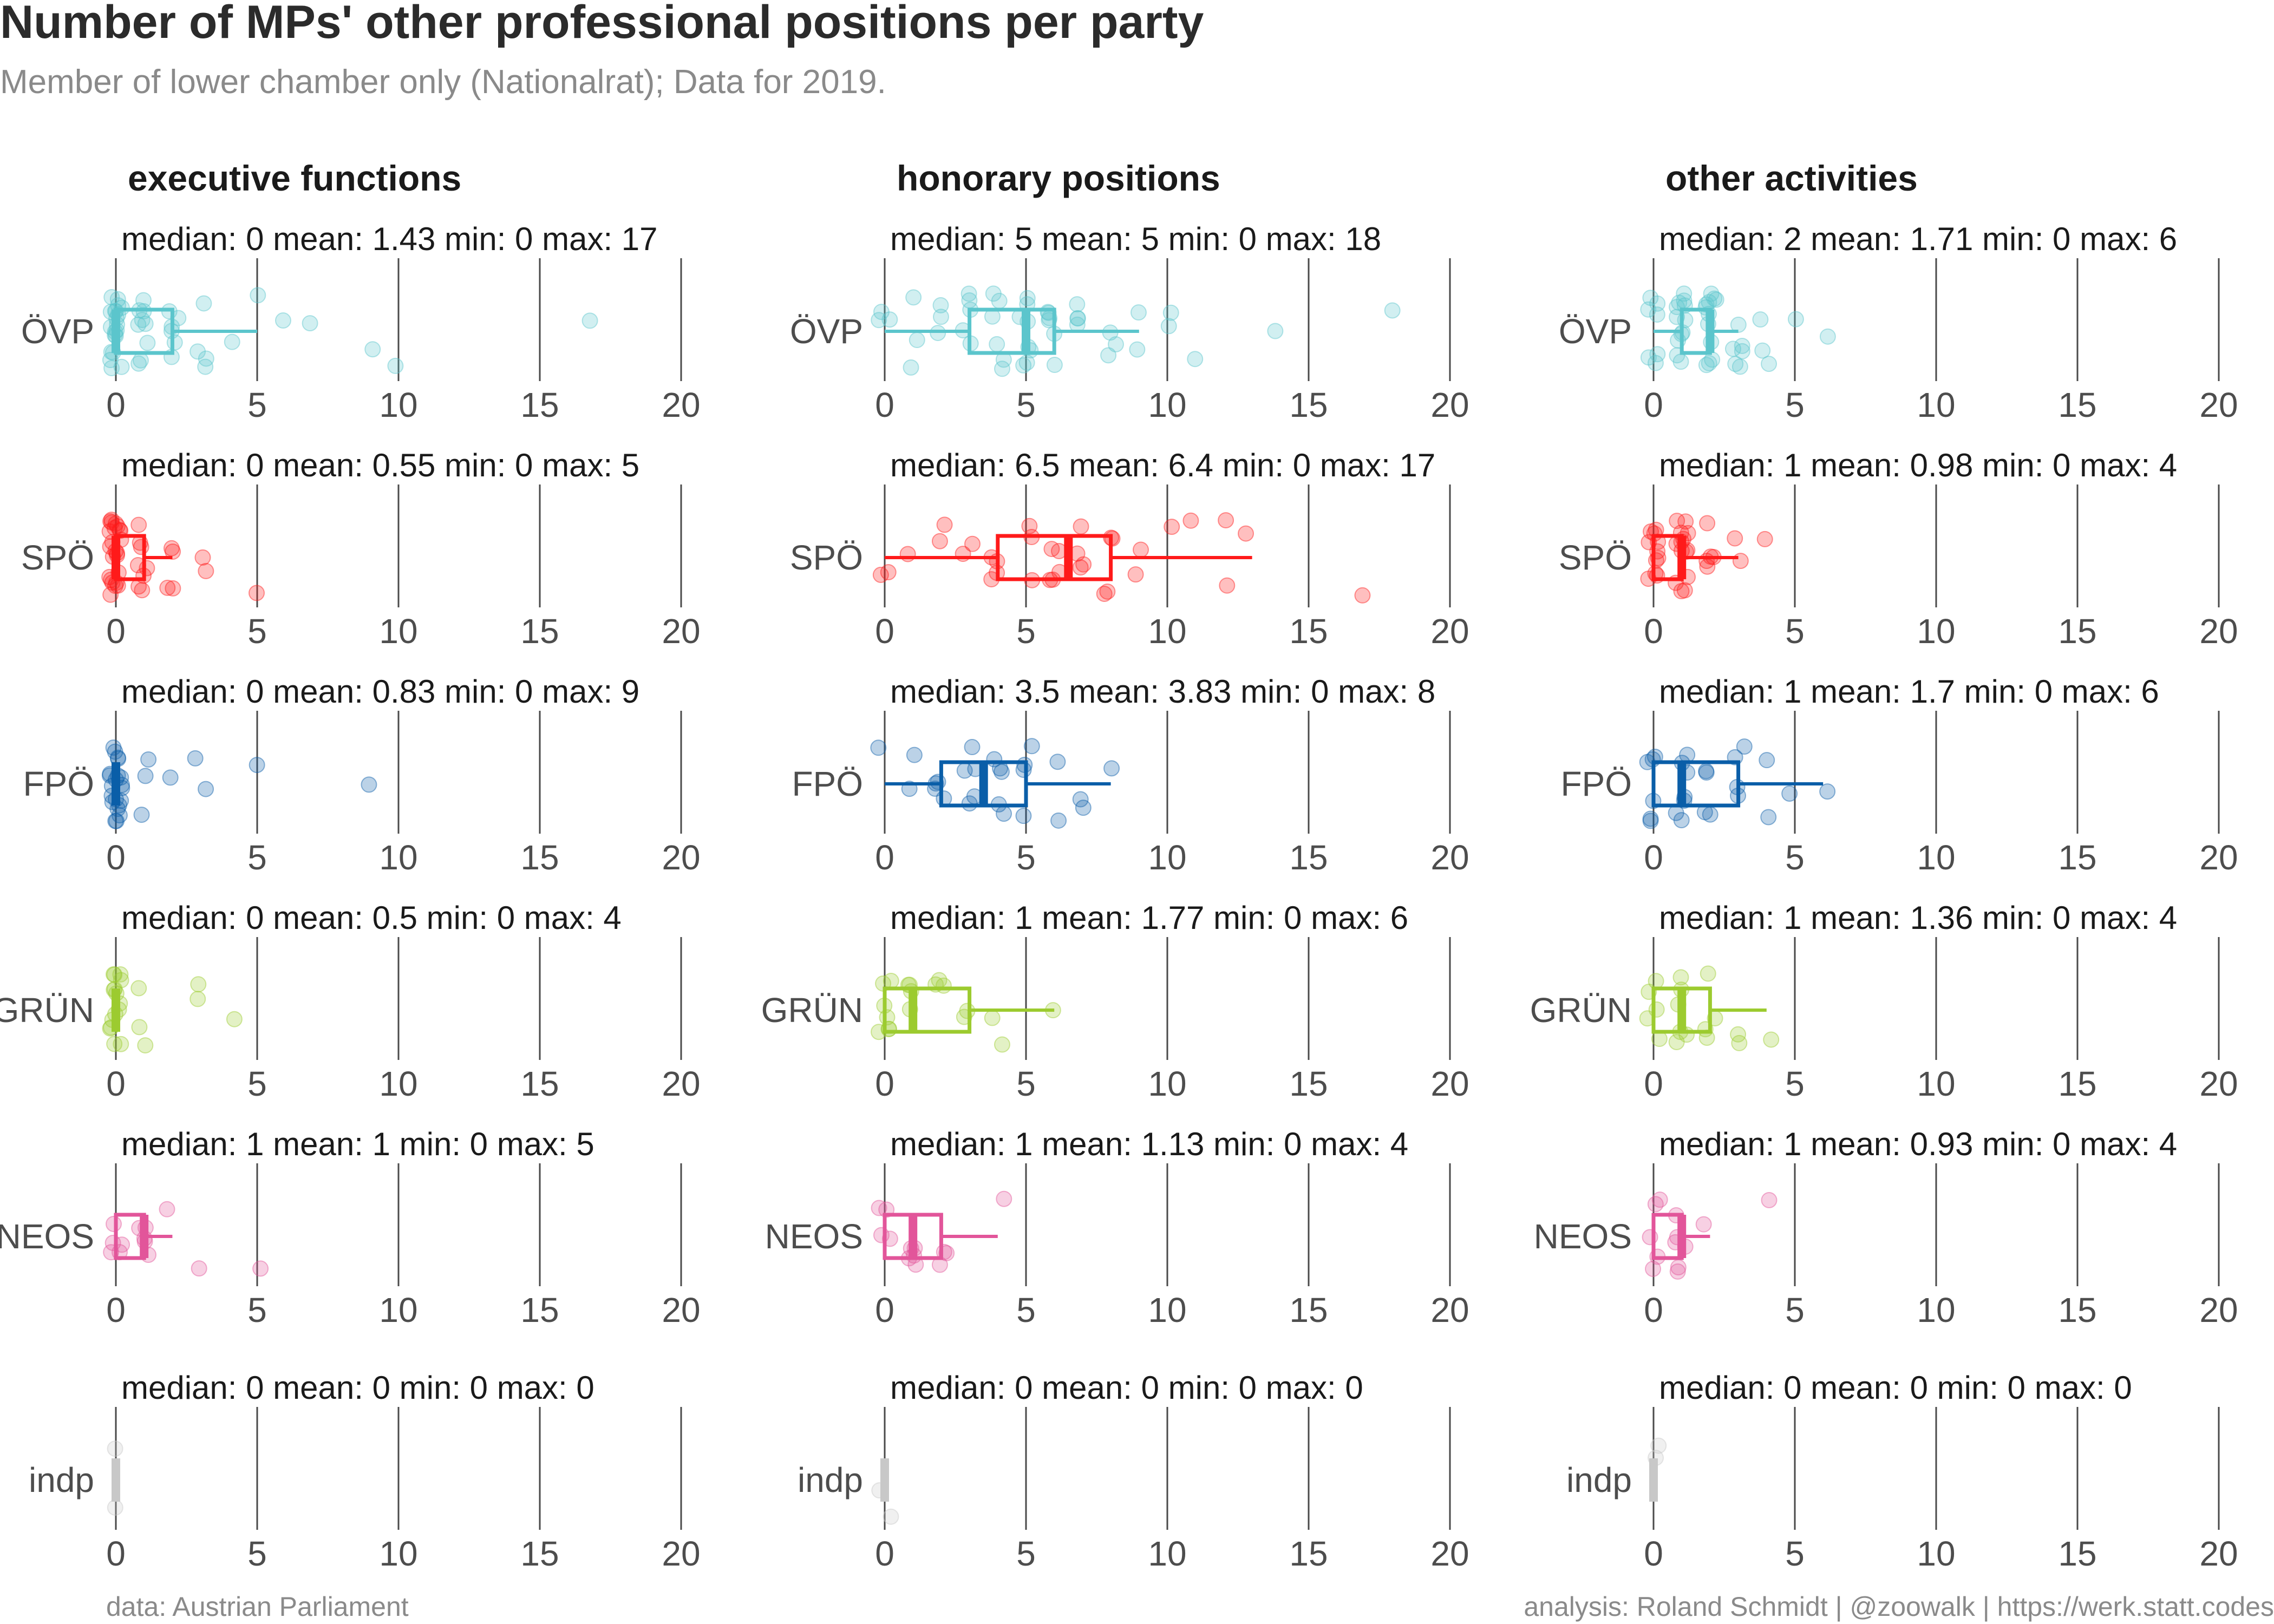 The height and width of the screenshot is (1624, 2274). Describe the element at coordinates (58, 331) in the screenshot. I see `party-label: ÖVP` at that location.